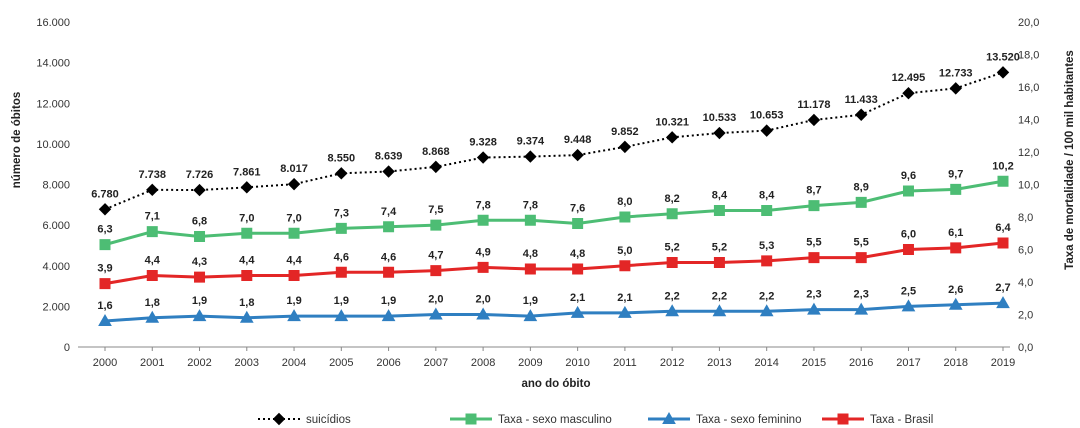  Describe the element at coordinates (1025, 316) in the screenshot. I see `y-right-tick-label: 2,0` at that location.